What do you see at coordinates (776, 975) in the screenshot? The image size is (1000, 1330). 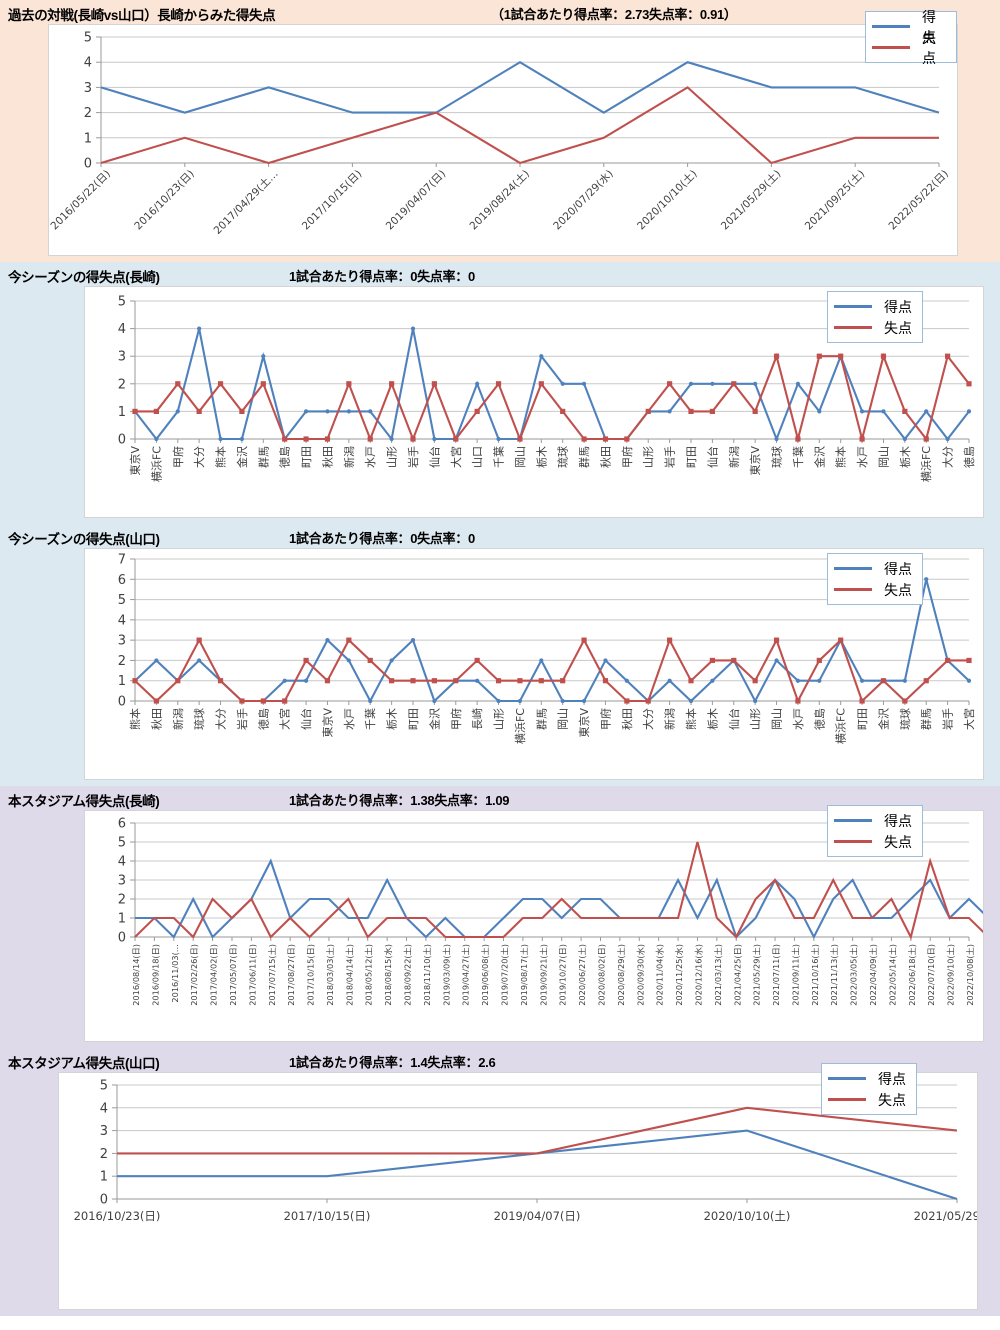 I see `svg-text: 2021/07/11(日)` at bounding box center [776, 975].